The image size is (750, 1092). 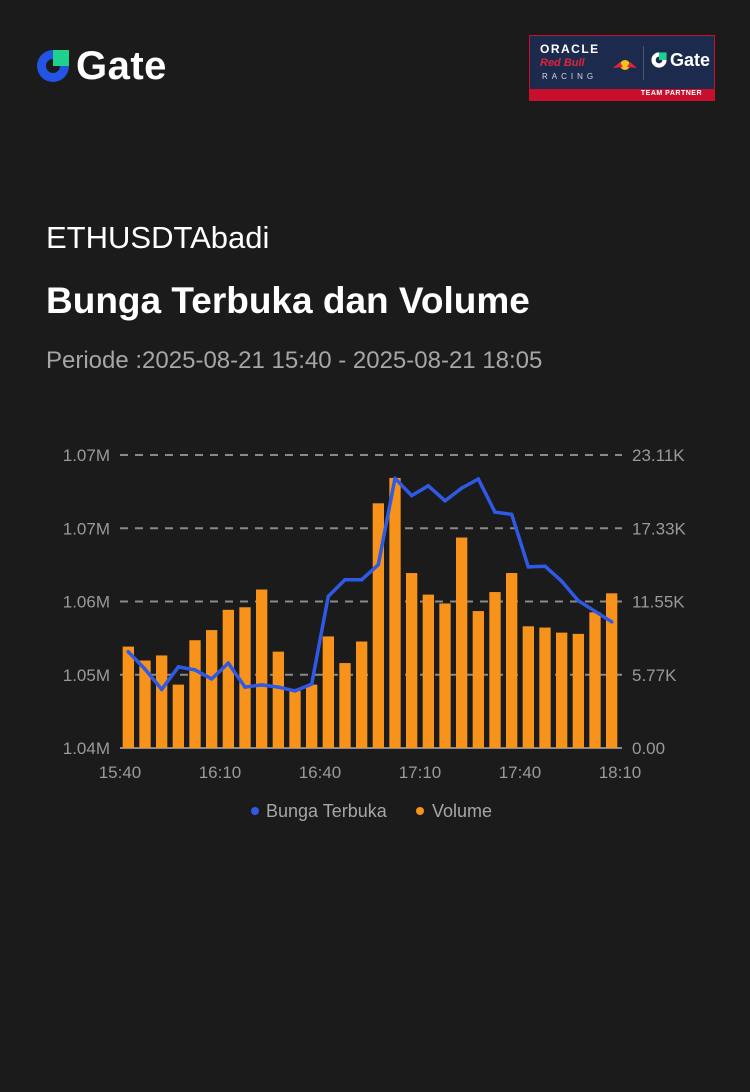 I want to click on gate-mini-logo: Gate, so click(x=680, y=60).